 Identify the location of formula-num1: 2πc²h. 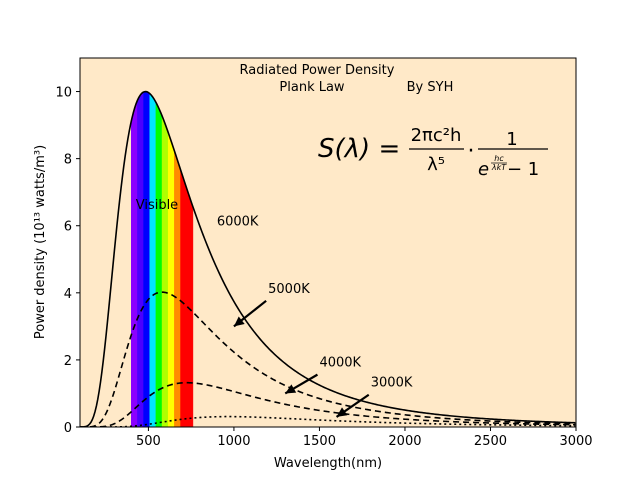
(436, 135).